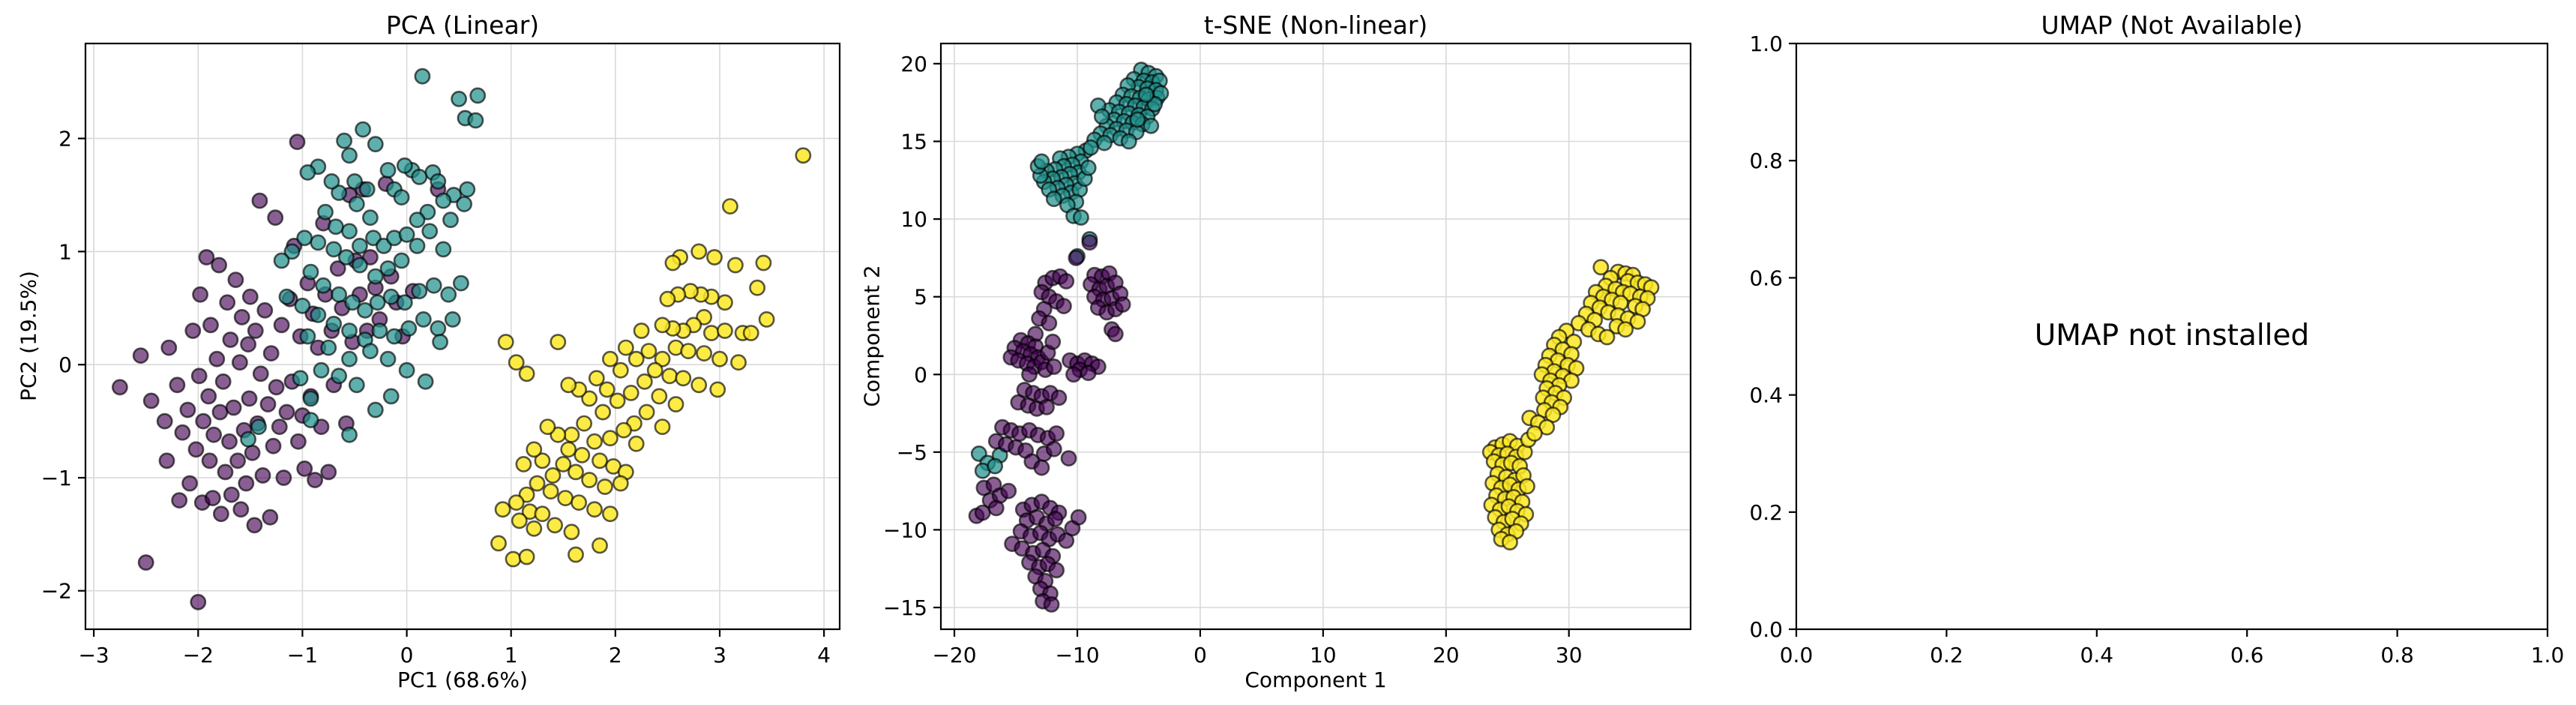 Image resolution: width=2576 pixels, height=705 pixels. I want to click on tsne-series-class-2-yellow, so click(1570, 404).